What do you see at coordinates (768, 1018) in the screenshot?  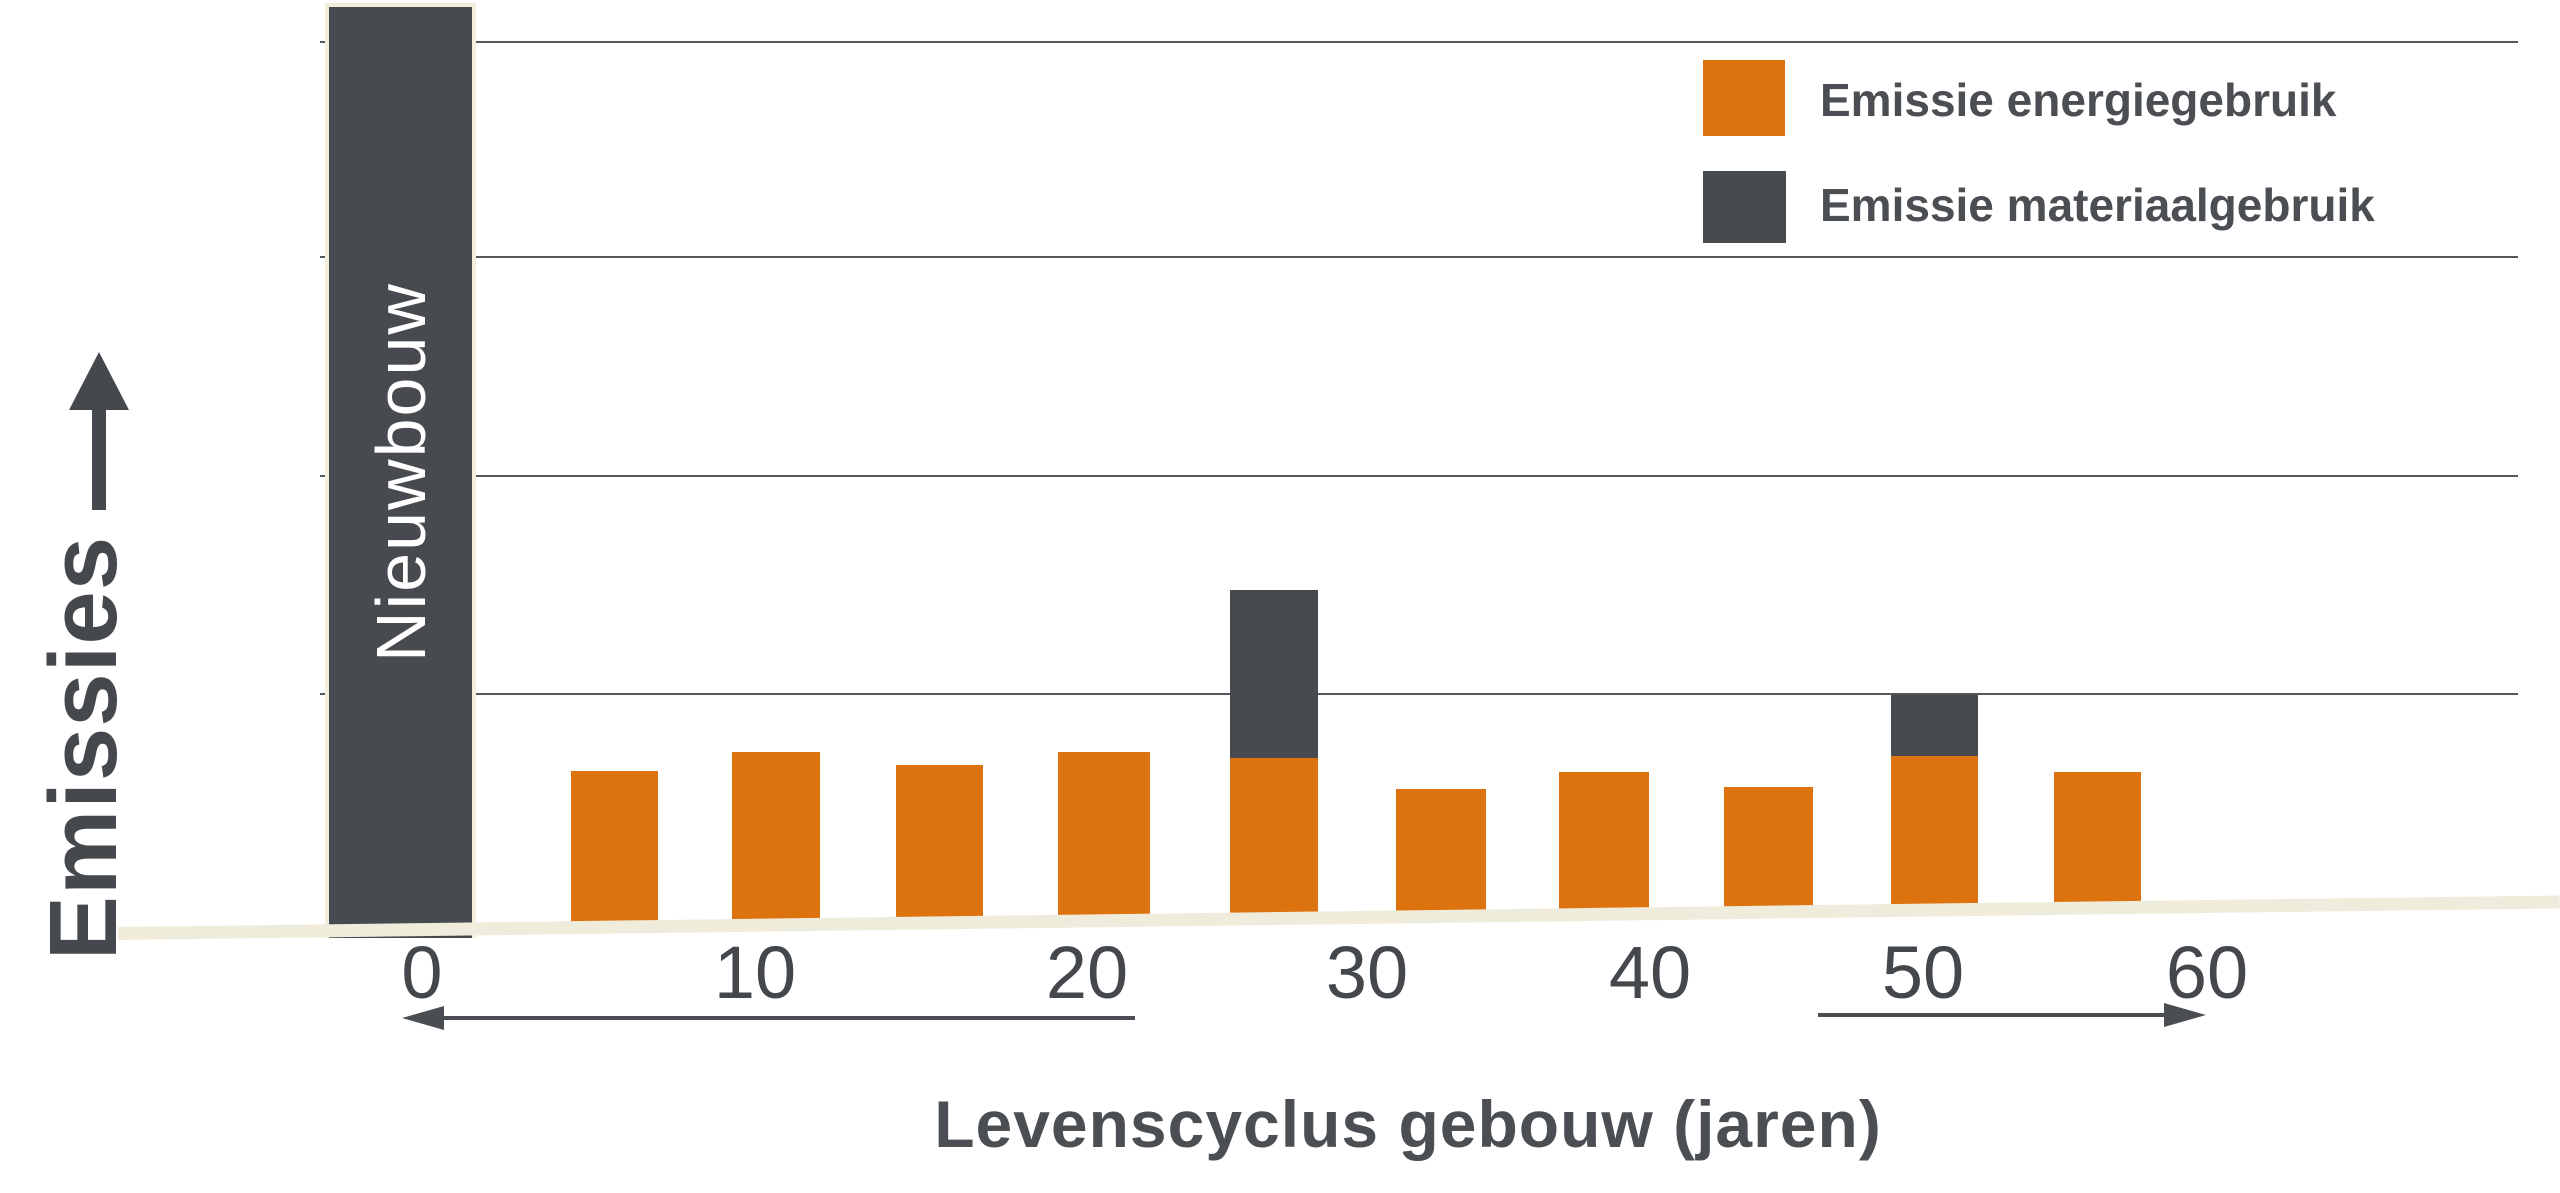 I see `left-arrow-icon` at bounding box center [768, 1018].